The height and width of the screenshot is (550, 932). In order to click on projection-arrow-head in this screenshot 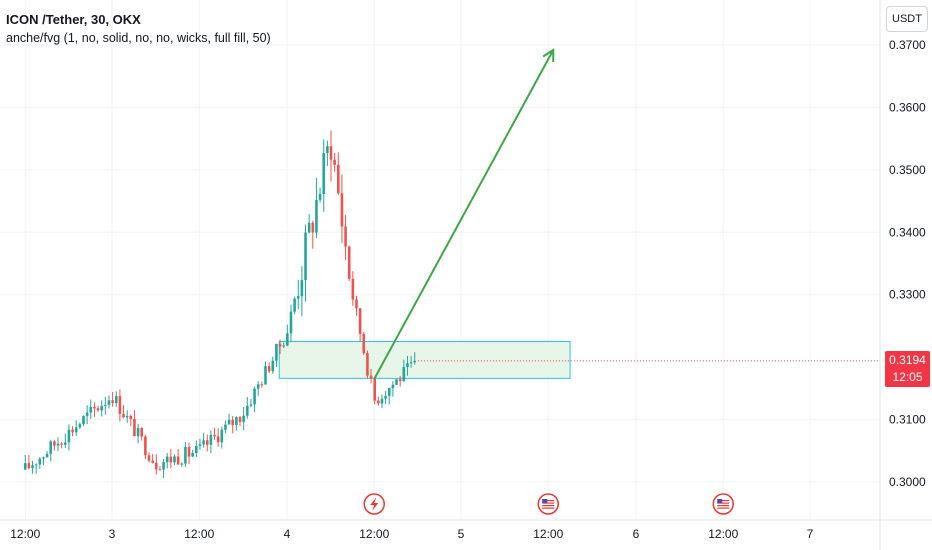, I will do `click(548, 55)`.